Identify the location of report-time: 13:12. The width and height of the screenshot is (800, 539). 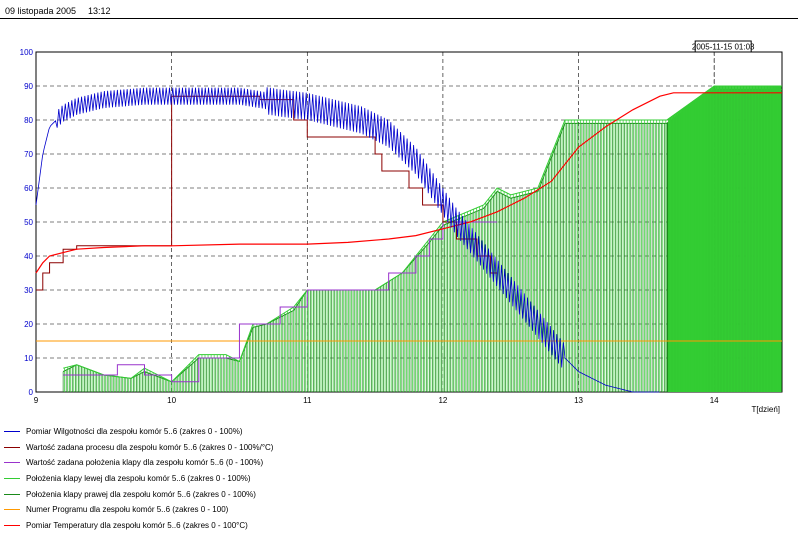
(99, 11).